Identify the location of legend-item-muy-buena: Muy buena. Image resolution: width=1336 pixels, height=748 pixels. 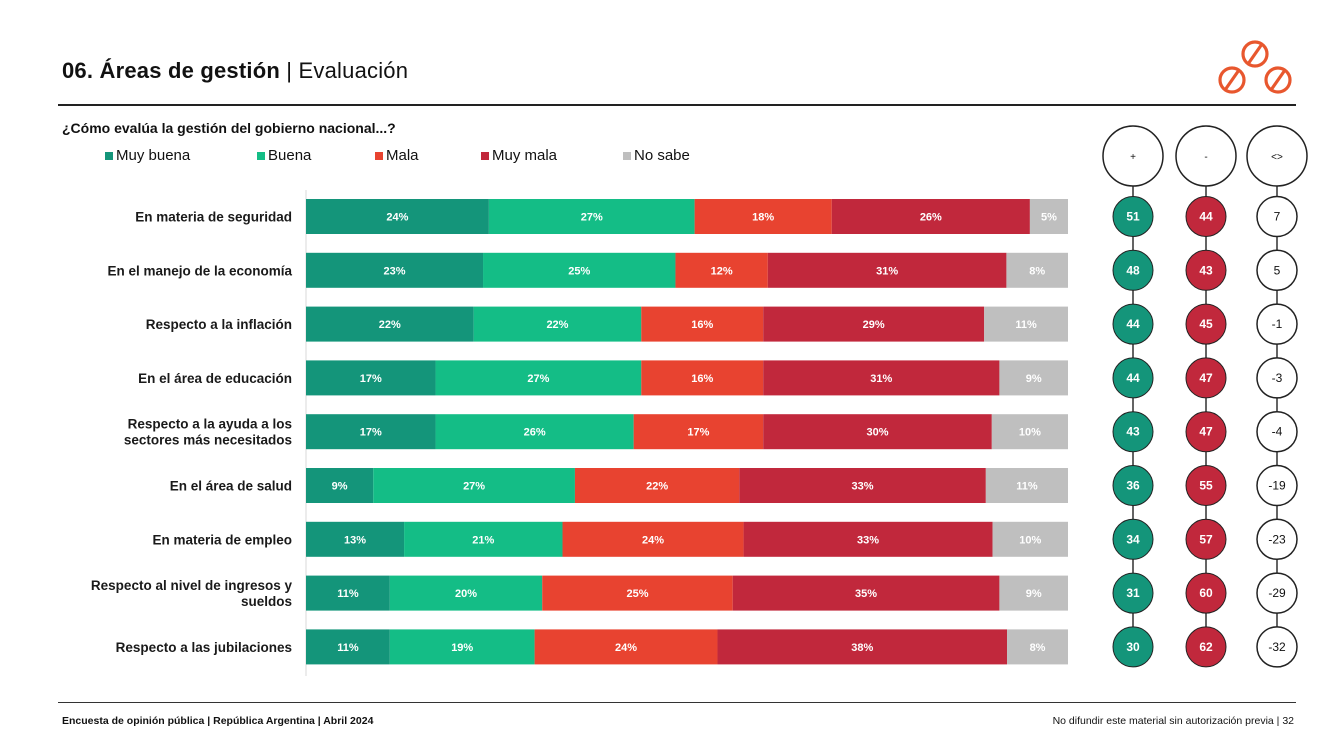
(147, 155).